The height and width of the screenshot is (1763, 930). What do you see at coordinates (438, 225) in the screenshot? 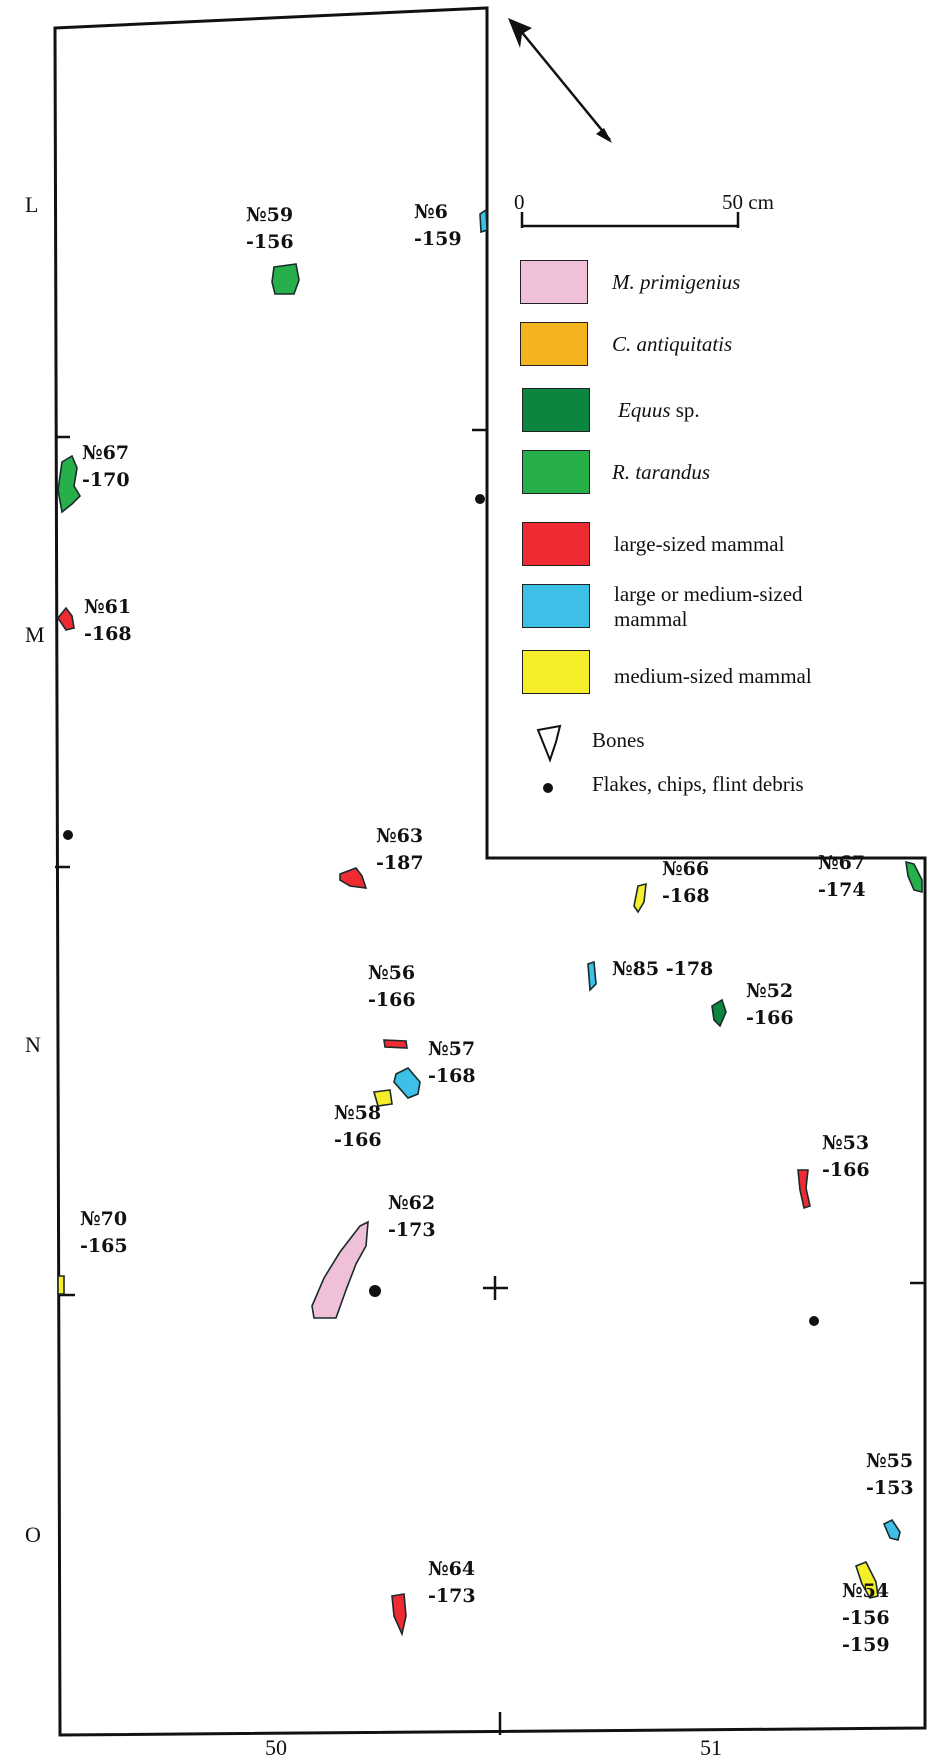
I see `find-label-6: №6 -159` at bounding box center [438, 225].